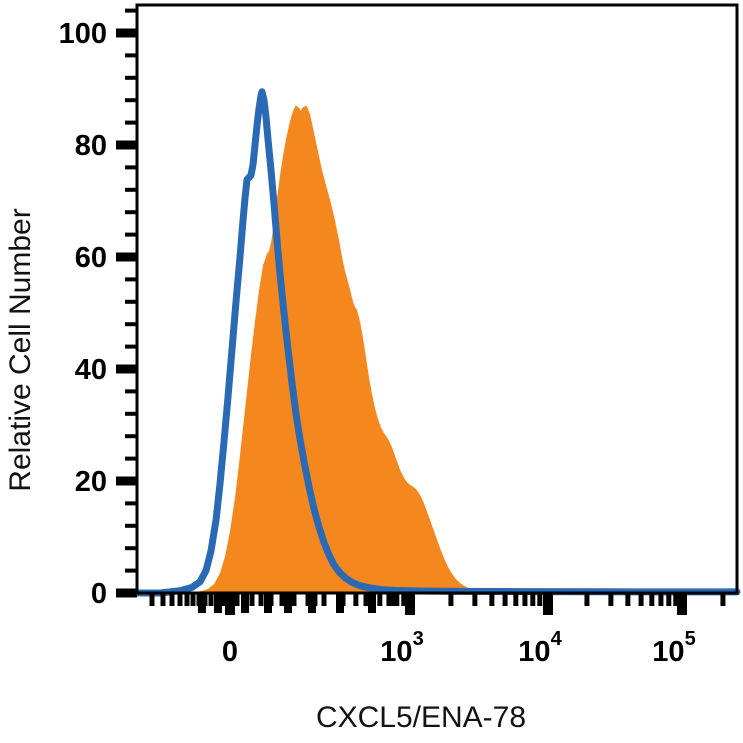  What do you see at coordinates (91, 482) in the screenshot?
I see `y-tick-label: 20` at bounding box center [91, 482].